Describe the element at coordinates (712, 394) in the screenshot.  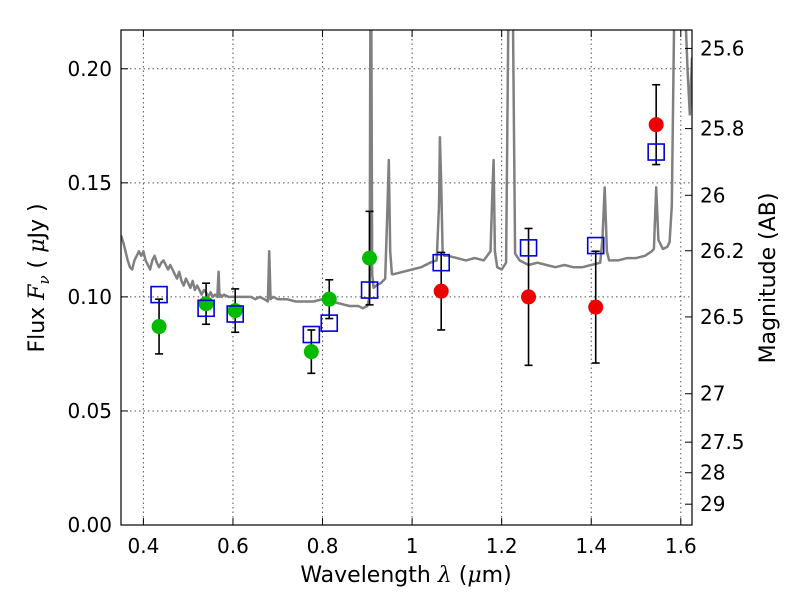
I see `y2-tick-label: 27` at that location.